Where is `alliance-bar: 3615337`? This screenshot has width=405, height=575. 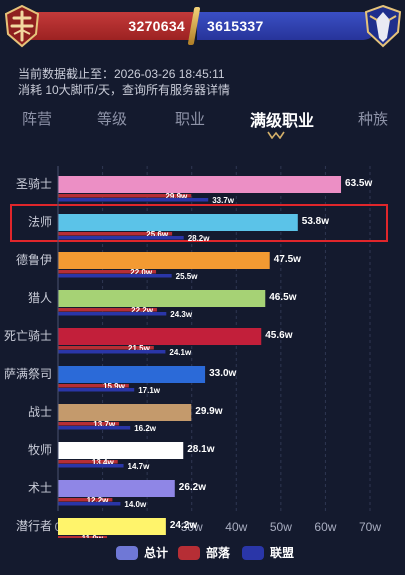
alliance-bar: 3615337 is located at coordinates (287, 26).